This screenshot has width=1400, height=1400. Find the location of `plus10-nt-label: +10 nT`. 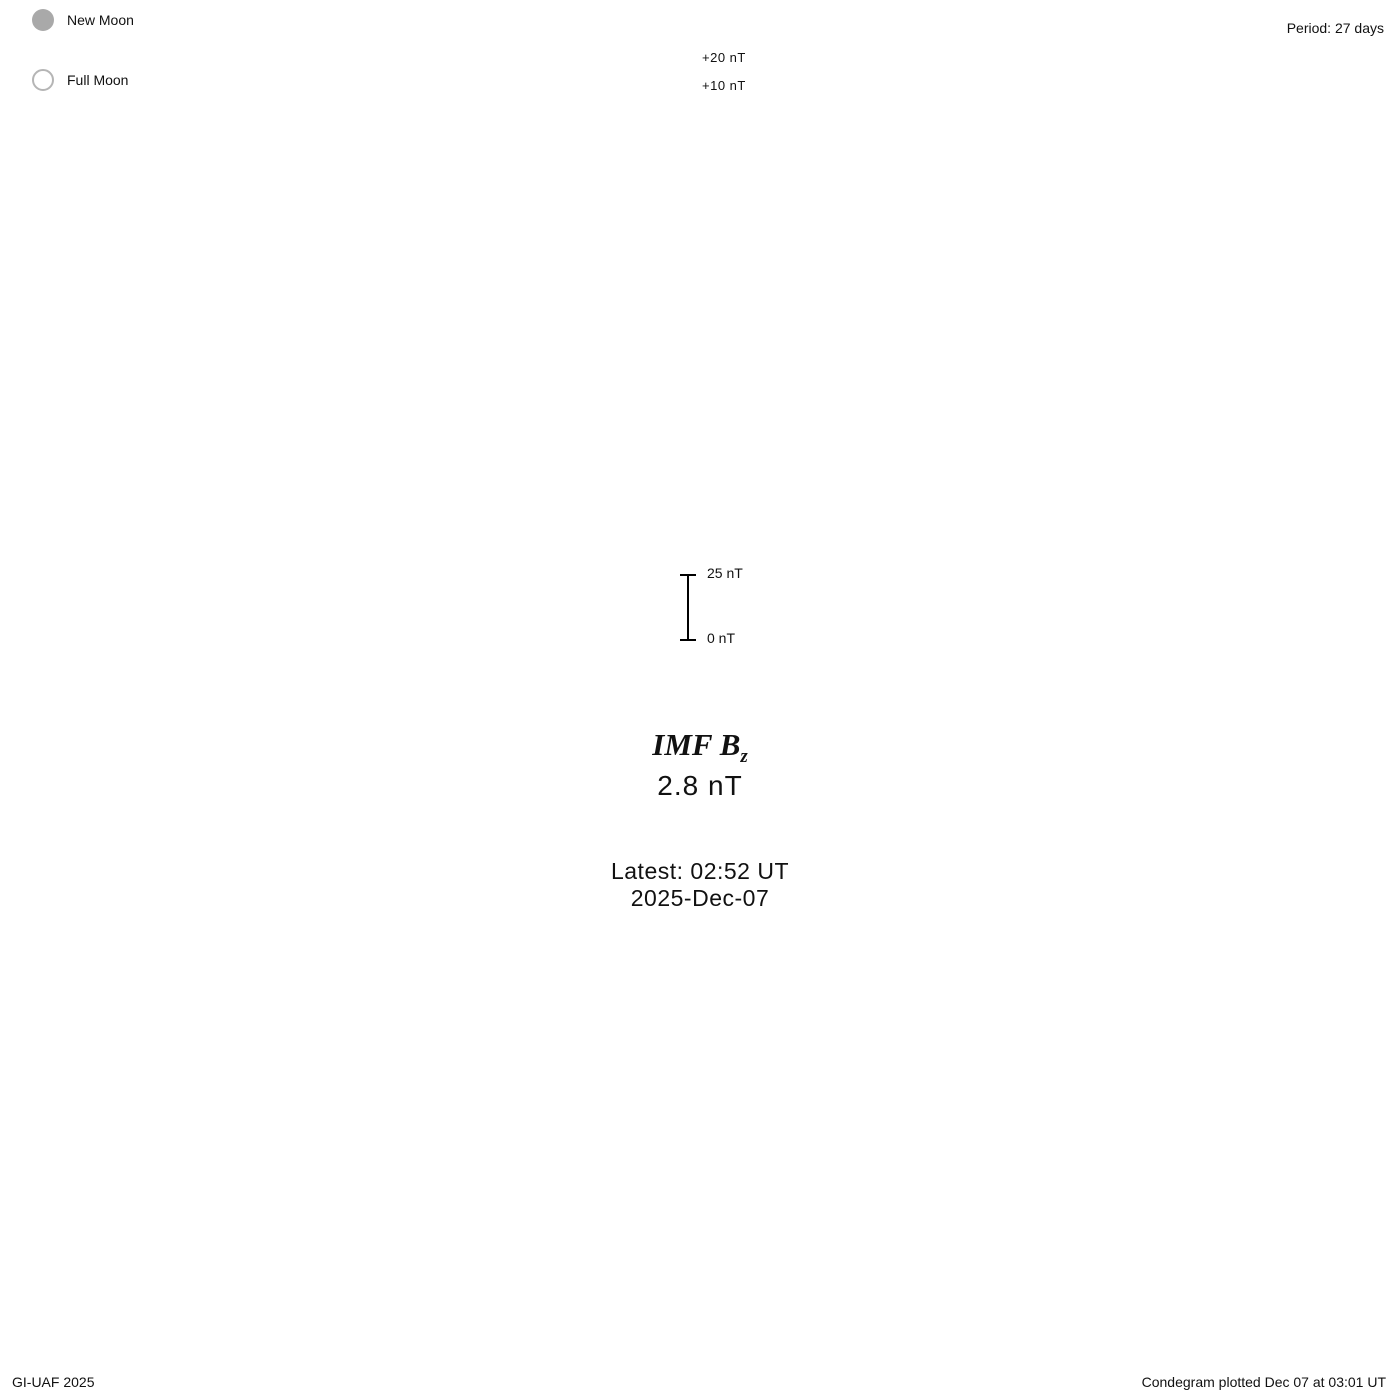

plus10-nt-label: +10 nT is located at coordinates (724, 85).